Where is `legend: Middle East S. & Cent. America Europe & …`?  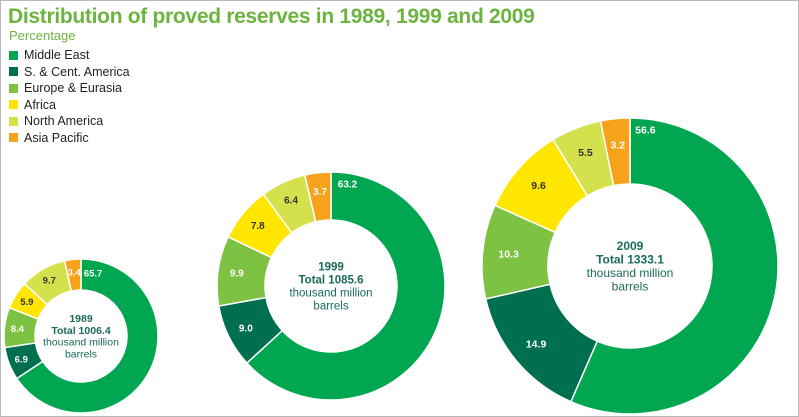 legend: Middle East S. & Cent. America Europe & … is located at coordinates (69, 96).